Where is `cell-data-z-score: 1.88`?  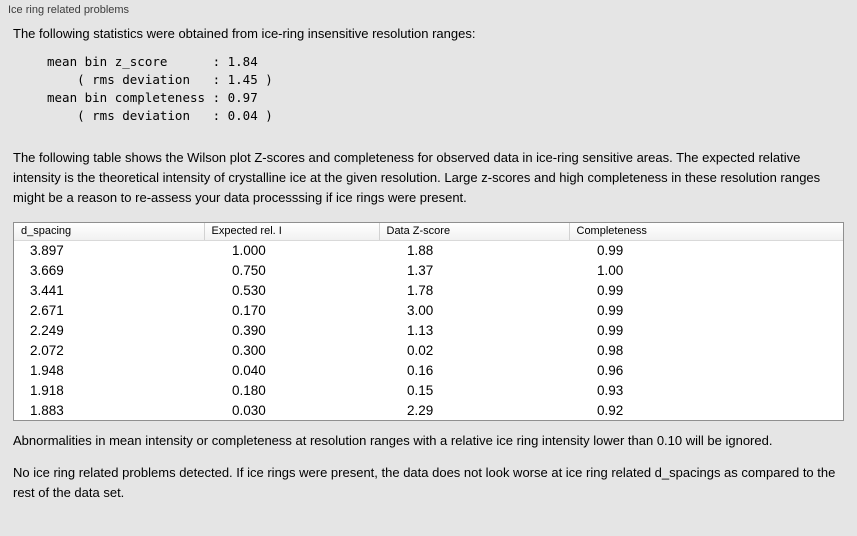
cell-data-z-score: 1.88 is located at coordinates (420, 251).